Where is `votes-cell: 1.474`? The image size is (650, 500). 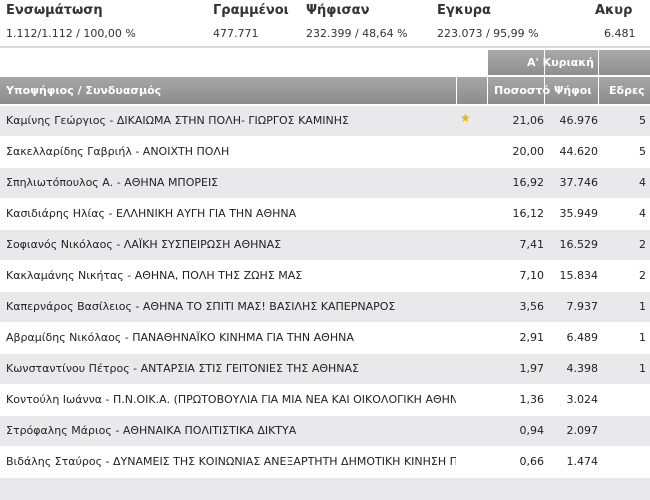
votes-cell: 1.474 is located at coordinates (582, 461).